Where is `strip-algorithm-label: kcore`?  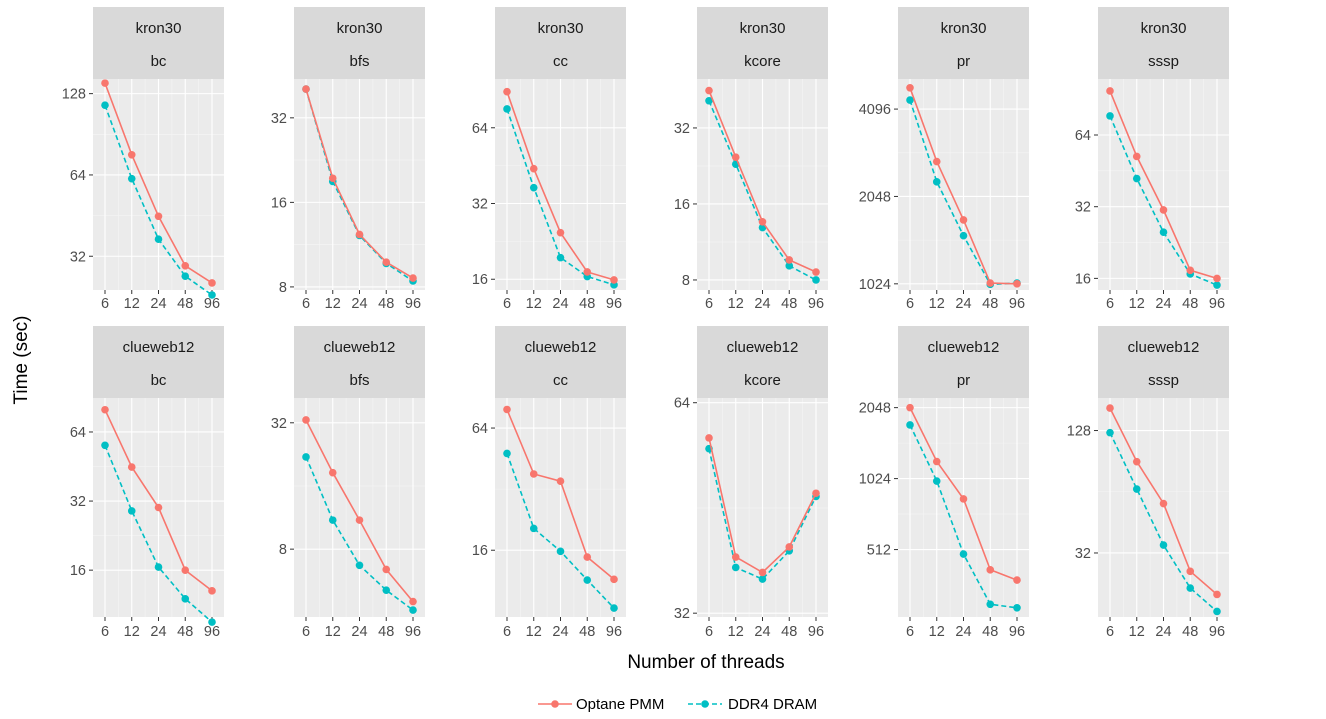
strip-algorithm-label: kcore is located at coordinates (762, 380).